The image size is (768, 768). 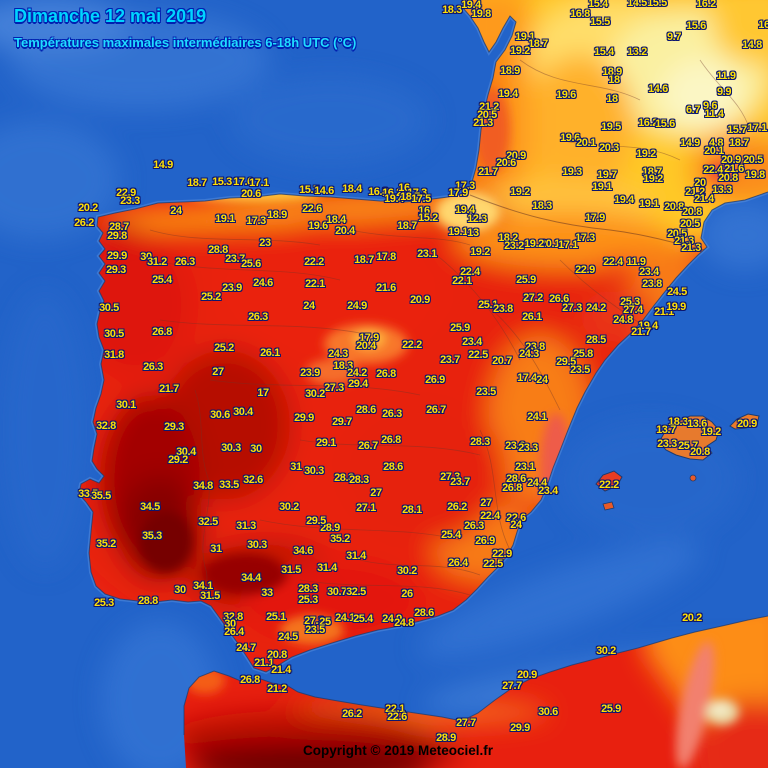 I want to click on temp-label: 25.9, so click(x=460, y=328).